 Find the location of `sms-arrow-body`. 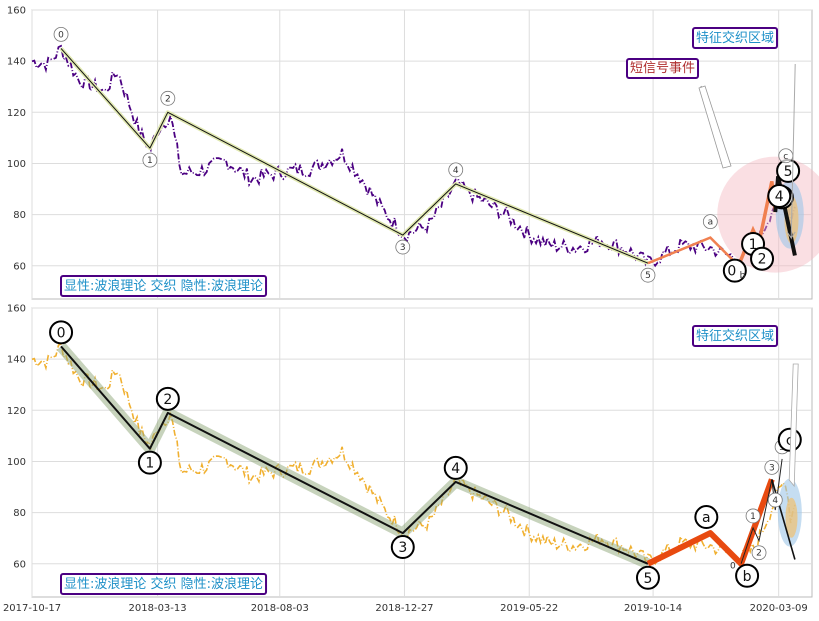

sms-arrow-body is located at coordinates (715, 127).